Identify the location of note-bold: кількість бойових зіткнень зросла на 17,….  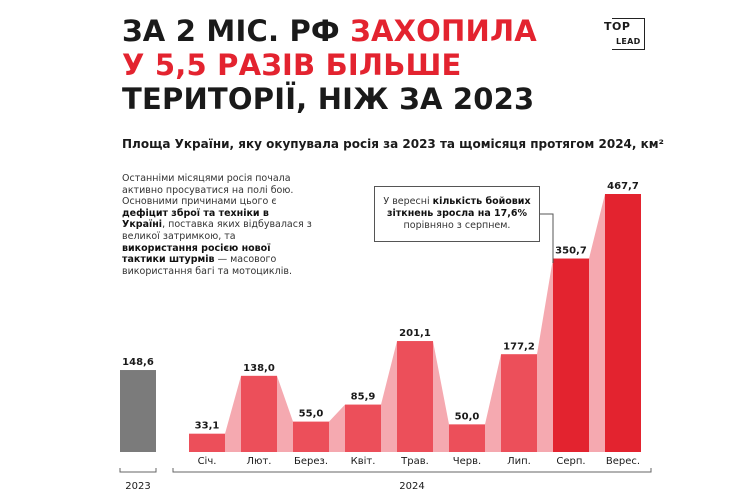
(458, 207).